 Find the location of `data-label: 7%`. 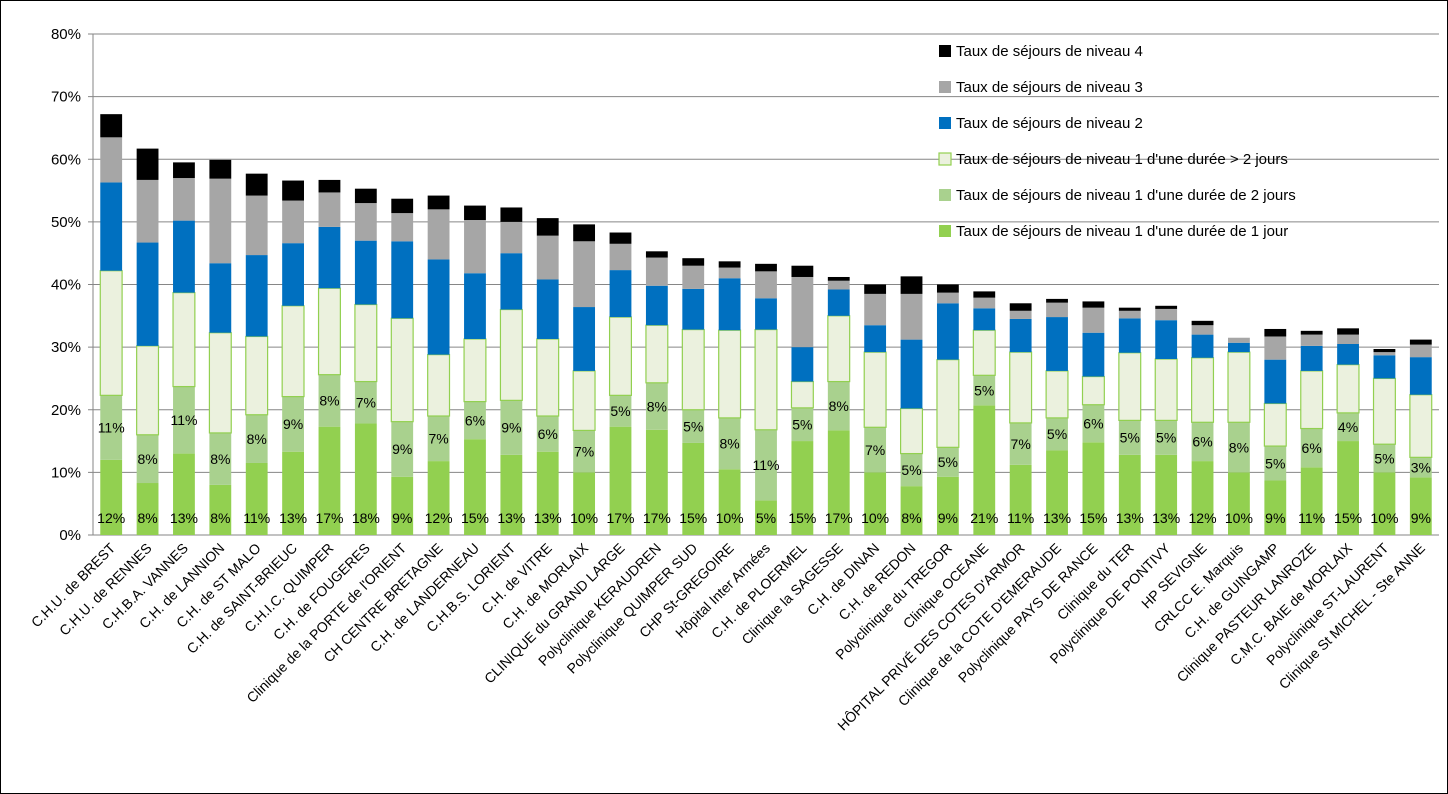

data-label: 7% is located at coordinates (875, 450).